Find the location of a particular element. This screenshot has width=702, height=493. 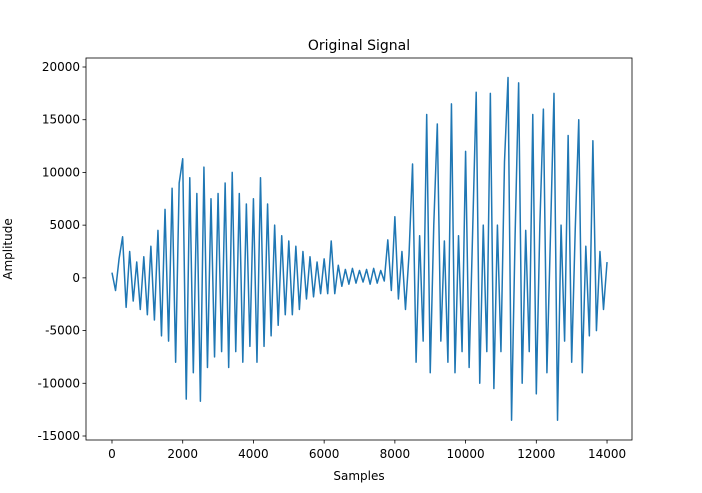

y-axis-label: Amplitude is located at coordinates (8, 249).